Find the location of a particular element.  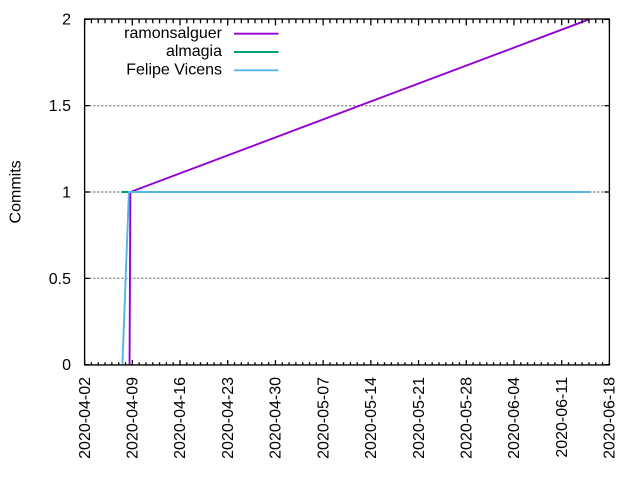

svg-text: 2 is located at coordinates (66, 20).